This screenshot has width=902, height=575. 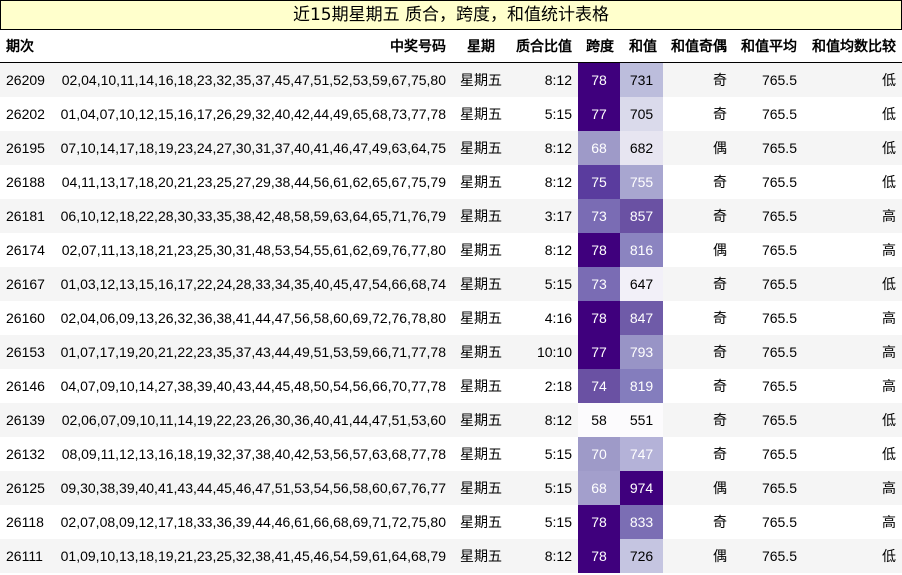 What do you see at coordinates (481, 46) in the screenshot?
I see `header-weekday: 星期` at bounding box center [481, 46].